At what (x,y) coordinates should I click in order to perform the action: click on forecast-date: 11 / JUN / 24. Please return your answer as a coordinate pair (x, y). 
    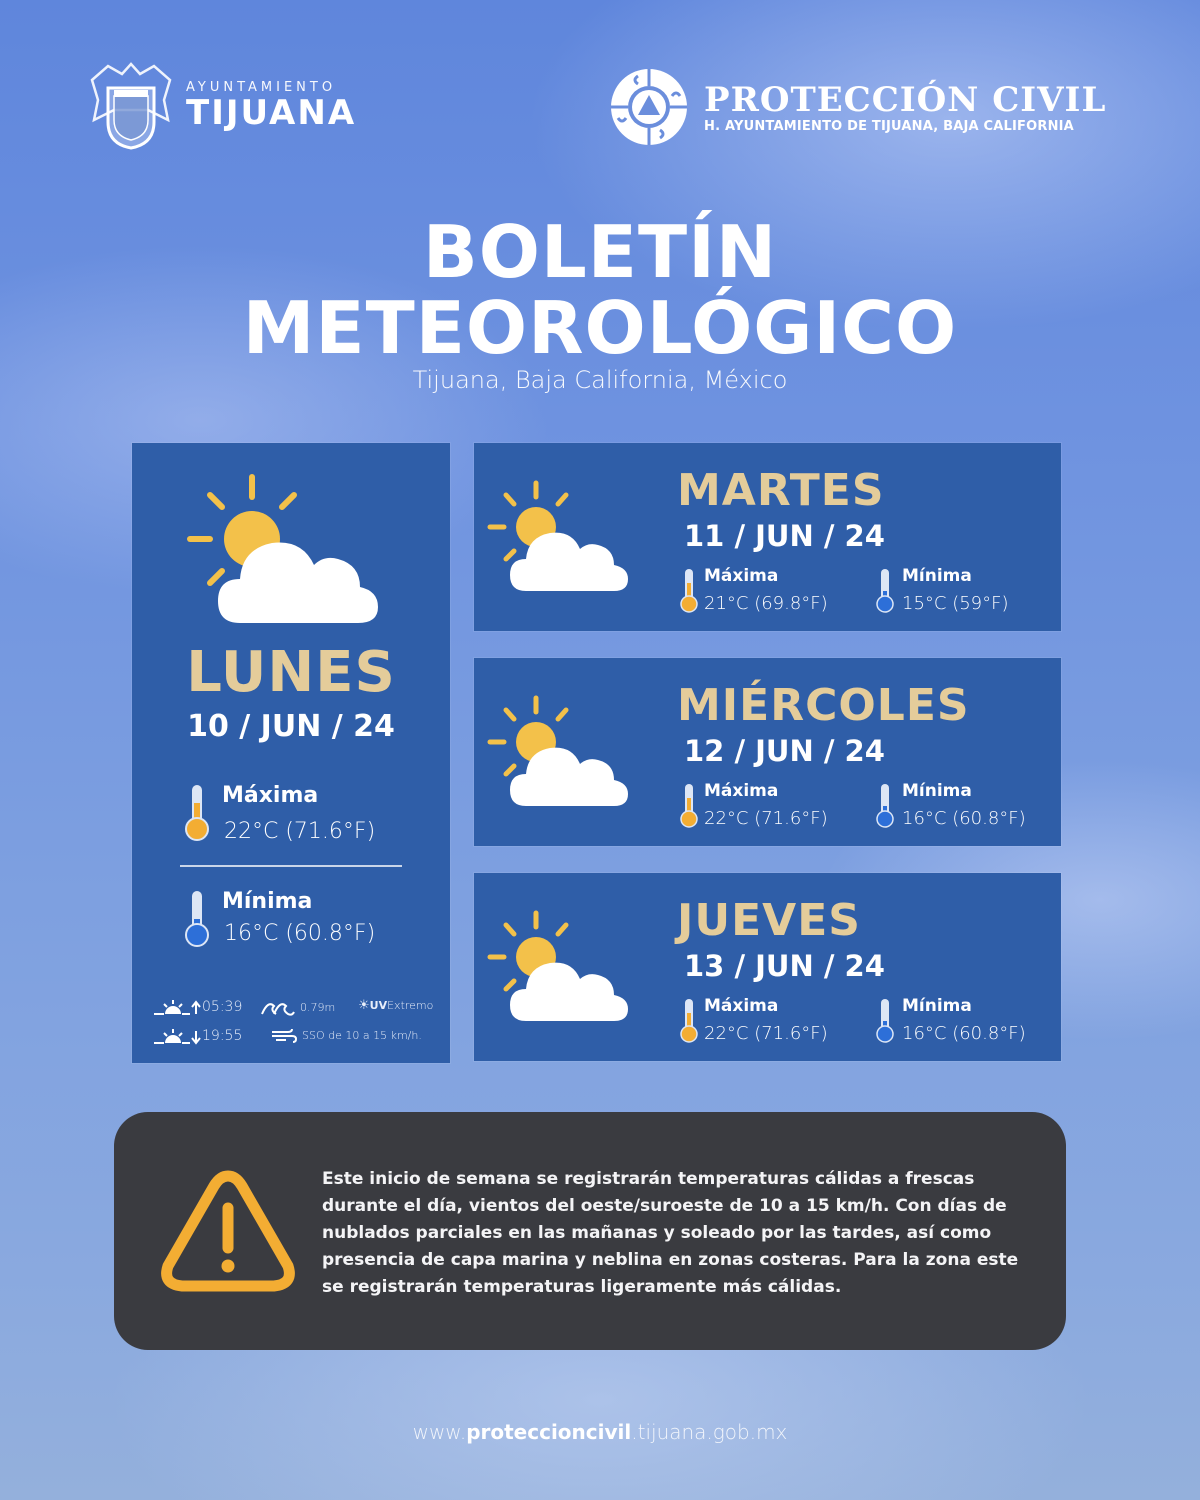
    Looking at the image, I should click on (784, 536).